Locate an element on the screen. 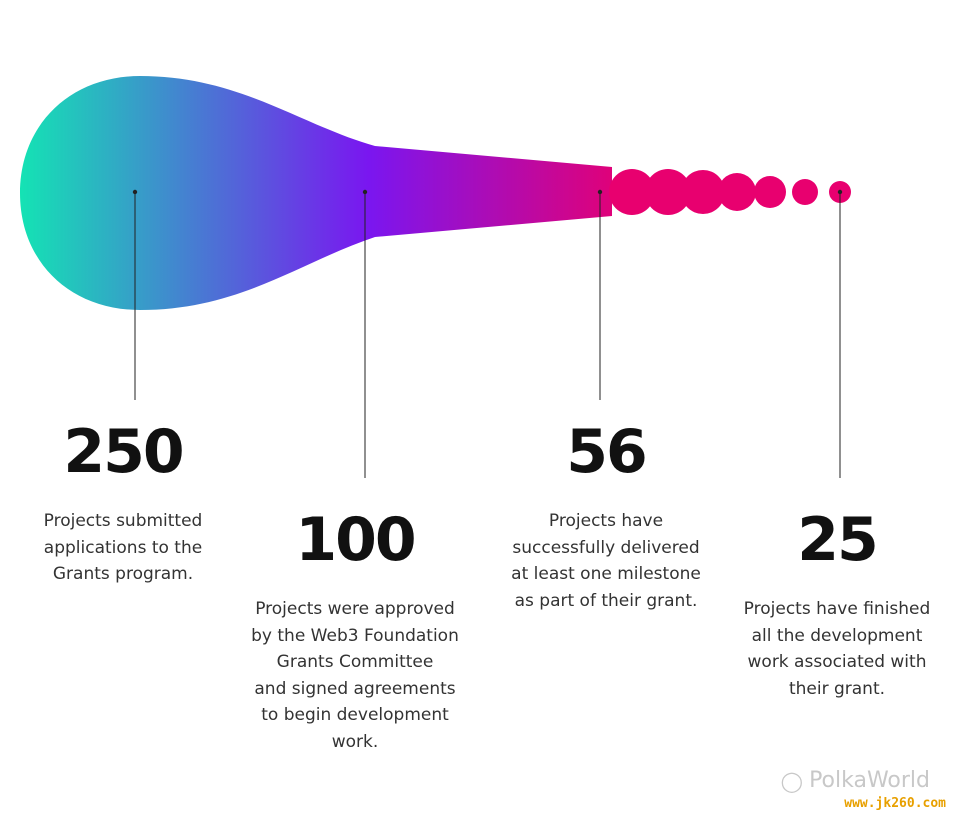 This screenshot has height=824, width=960. wechat-icon: ◯ is located at coordinates (792, 780).